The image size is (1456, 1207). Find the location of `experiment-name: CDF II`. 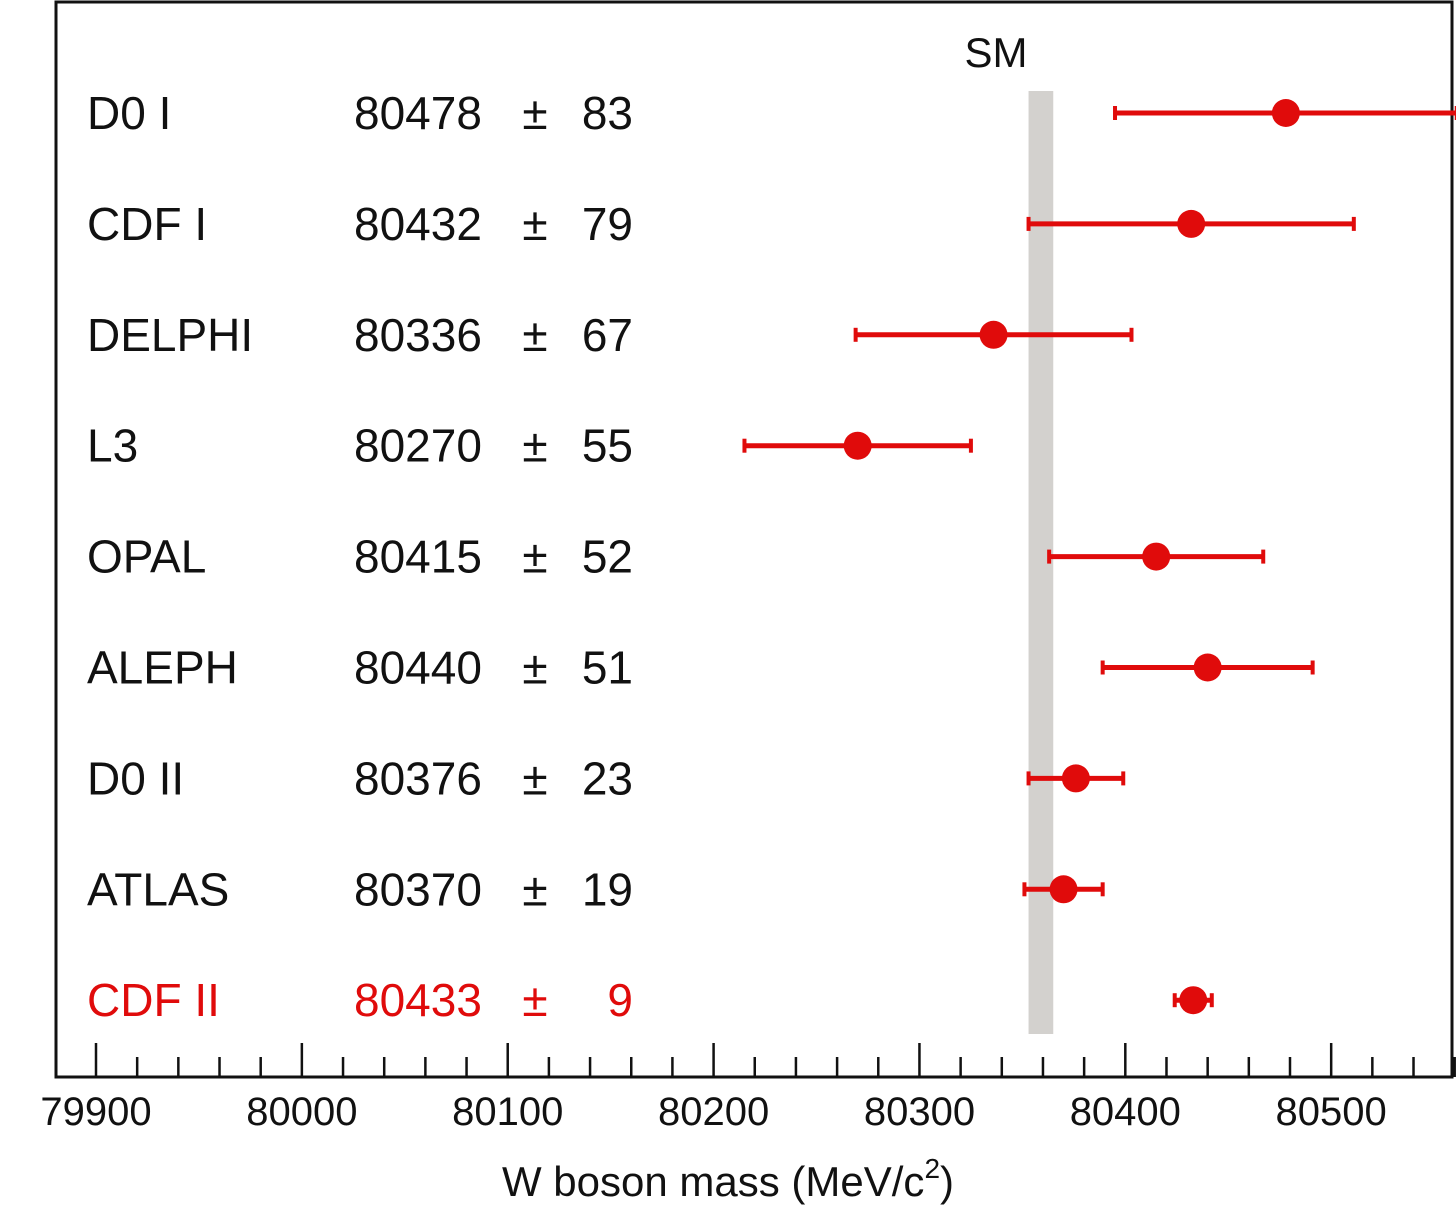

experiment-name: CDF II is located at coordinates (153, 1000).